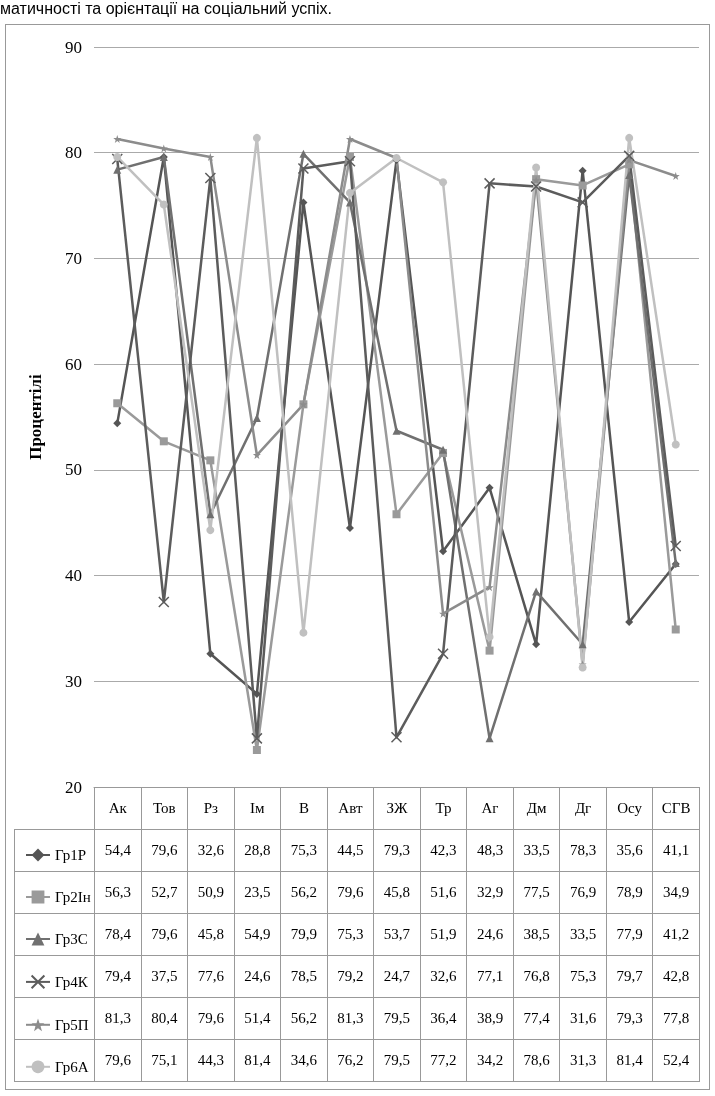 This screenshot has width=715, height=1096. I want to click on data-label: 48,3, so click(490, 850).